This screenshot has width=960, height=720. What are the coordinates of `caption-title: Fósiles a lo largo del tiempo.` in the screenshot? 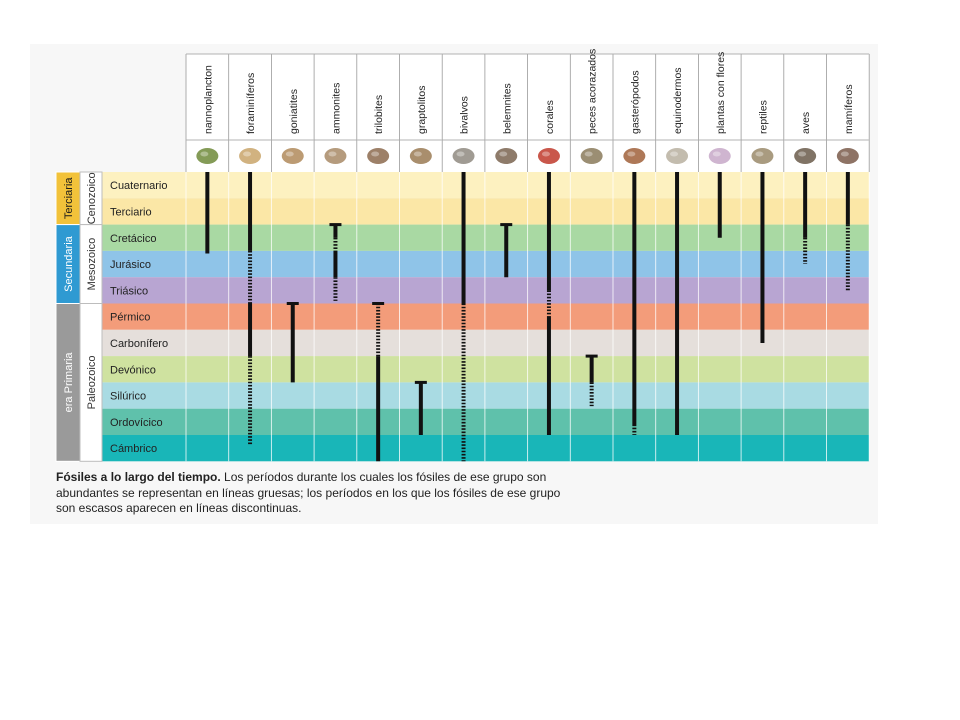 It's located at (138, 477).